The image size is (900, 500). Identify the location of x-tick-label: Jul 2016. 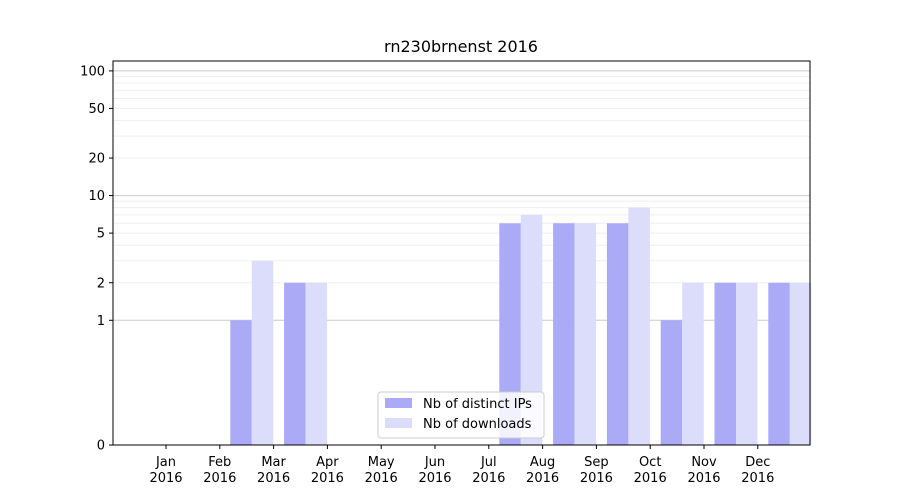
(488, 470).